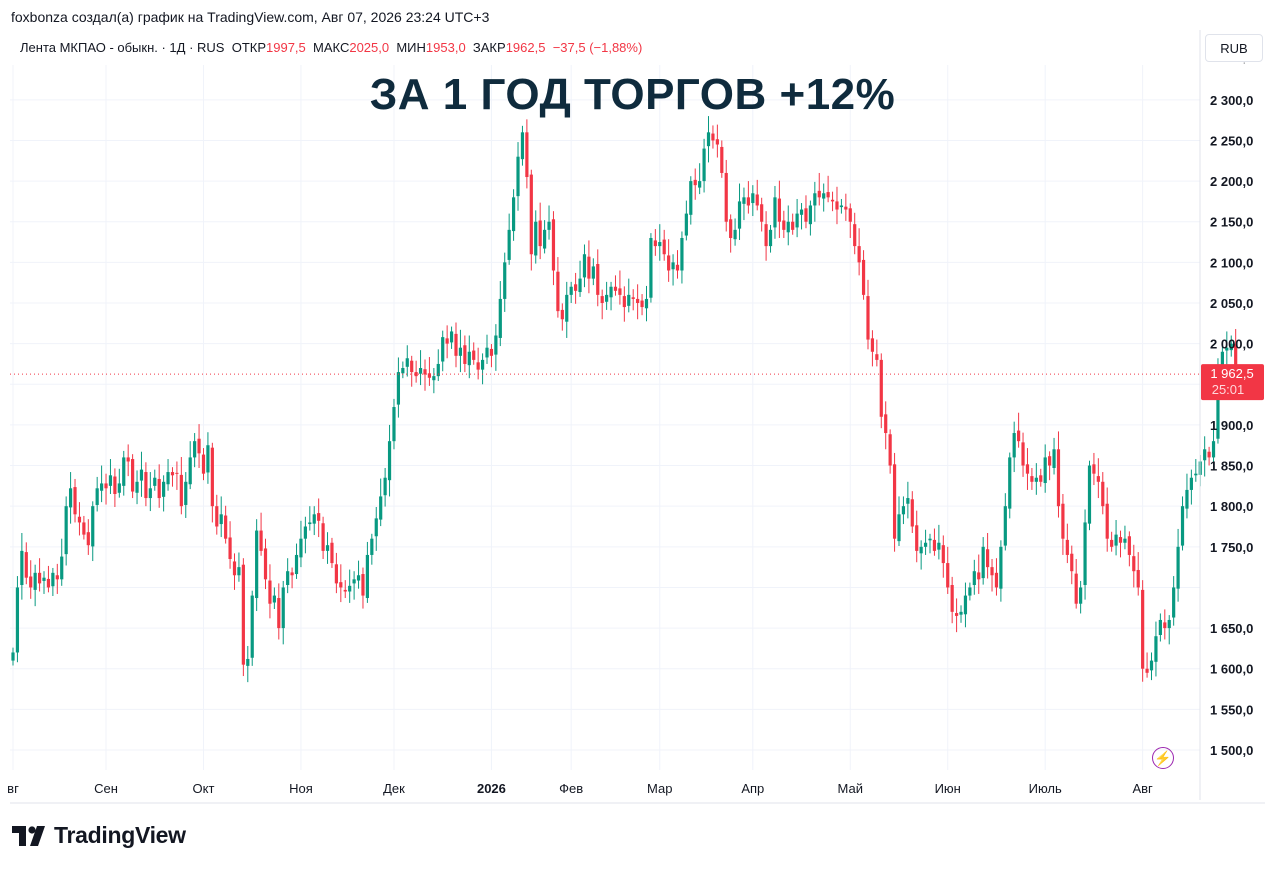  I want to click on currency-button: RUB, so click(1234, 48).